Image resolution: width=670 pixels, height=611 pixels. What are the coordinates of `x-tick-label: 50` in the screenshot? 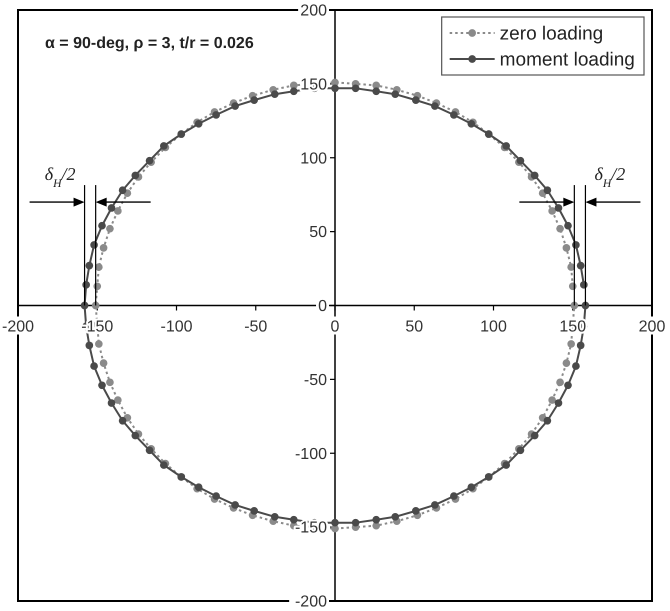 It's located at (414, 327).